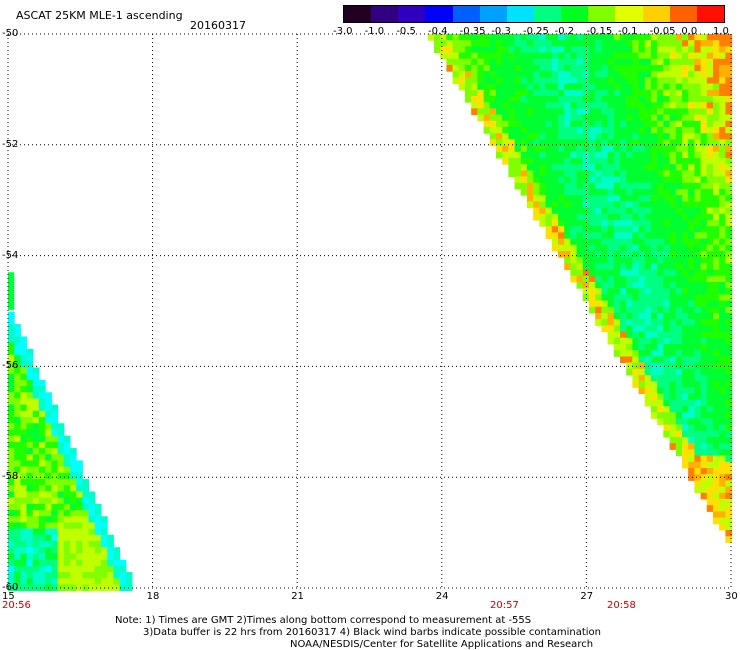 Image resolution: width=740 pixels, height=650 pixels. I want to click on colorbar-label: 0.0, so click(689, 31).